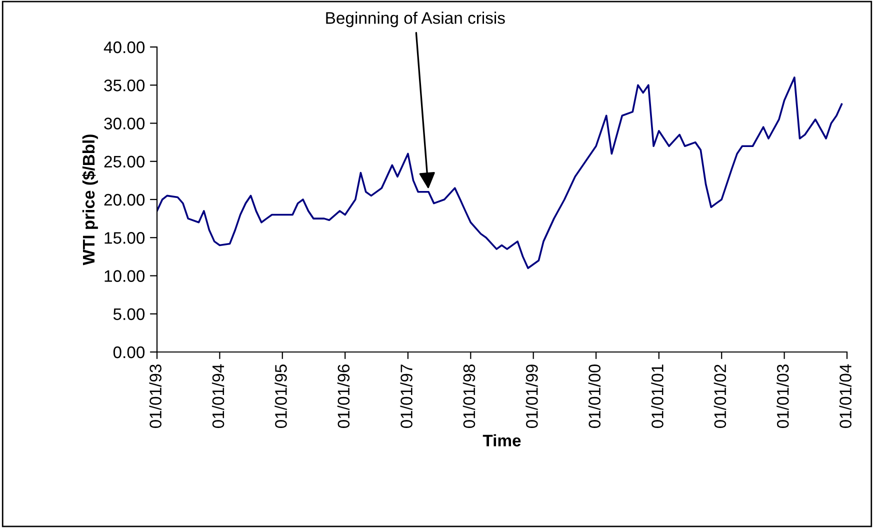 This screenshot has height=528, width=874. Describe the element at coordinates (124, 162) in the screenshot. I see `y-tick-label: 25.00` at that location.